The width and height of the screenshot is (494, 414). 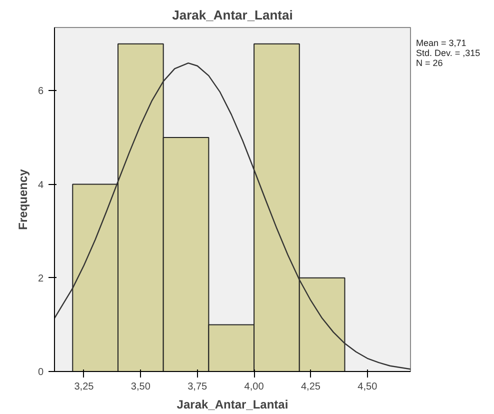 What do you see at coordinates (232, 405) in the screenshot?
I see `x-axis-title: Jarak_Antar_Lantai` at bounding box center [232, 405].